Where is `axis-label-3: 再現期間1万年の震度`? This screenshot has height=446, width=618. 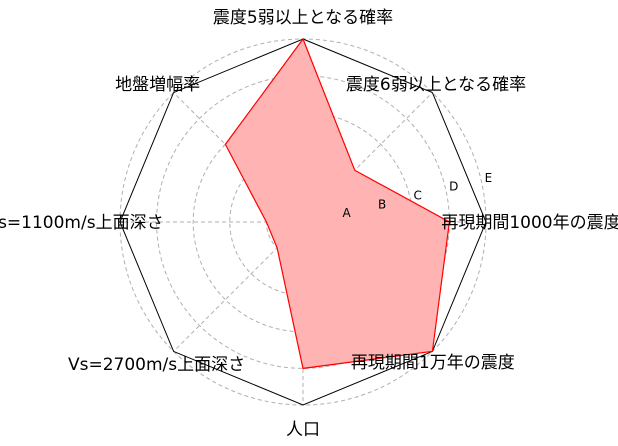 axis-label-3: 再現期間1万年の震度 is located at coordinates (433, 363).